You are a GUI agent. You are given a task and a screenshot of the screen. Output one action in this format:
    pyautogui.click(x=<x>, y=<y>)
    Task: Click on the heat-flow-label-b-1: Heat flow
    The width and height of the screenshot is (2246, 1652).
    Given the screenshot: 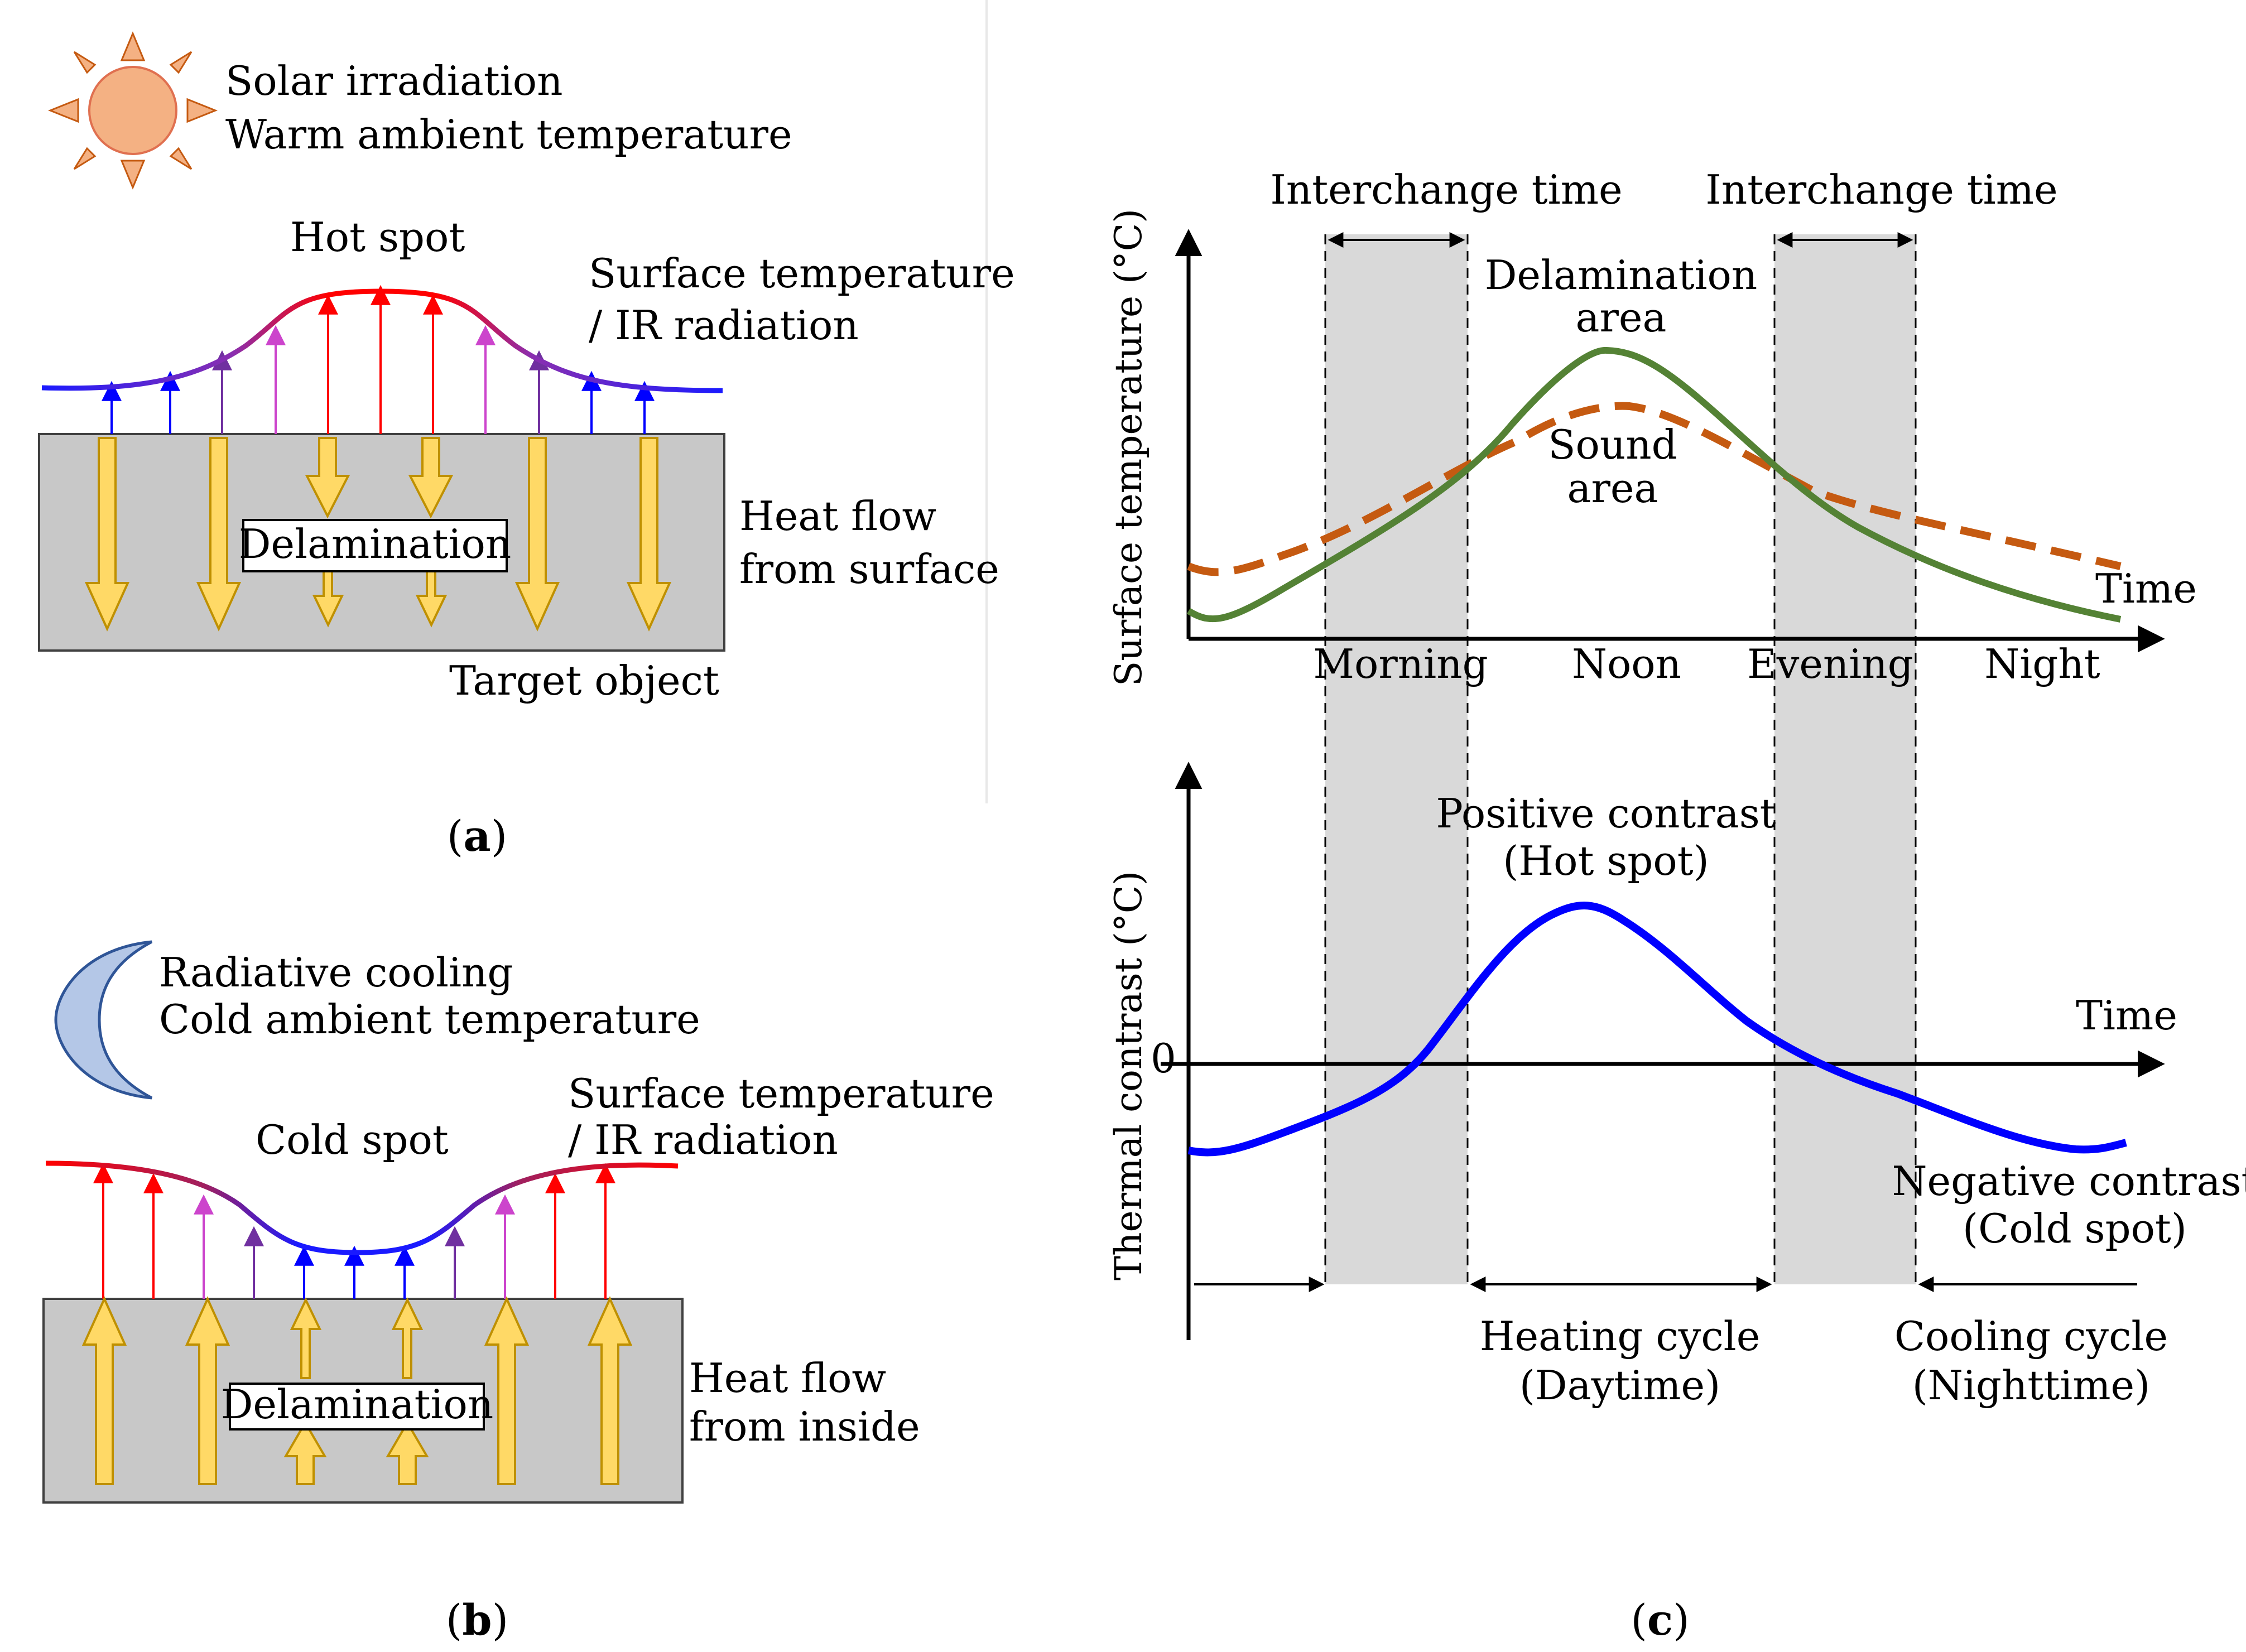 What is the action you would take?
    pyautogui.click(x=787, y=1378)
    